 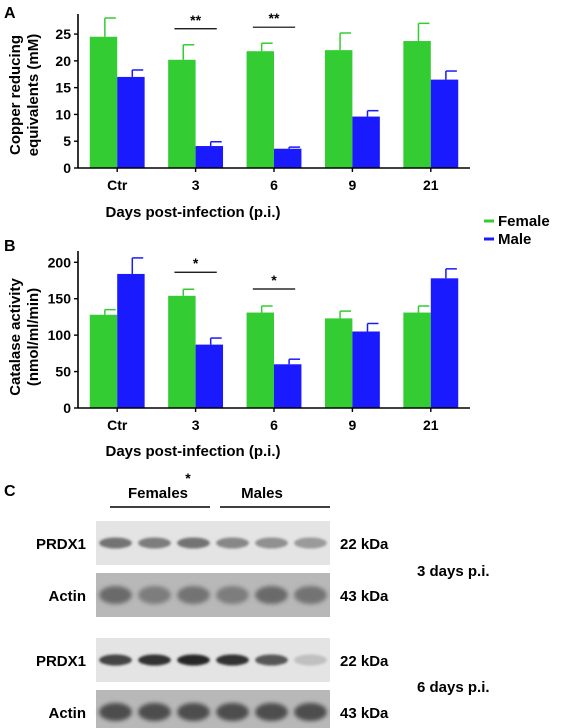 I want to click on chart-a-xtick-label: 6, so click(x=274, y=185).